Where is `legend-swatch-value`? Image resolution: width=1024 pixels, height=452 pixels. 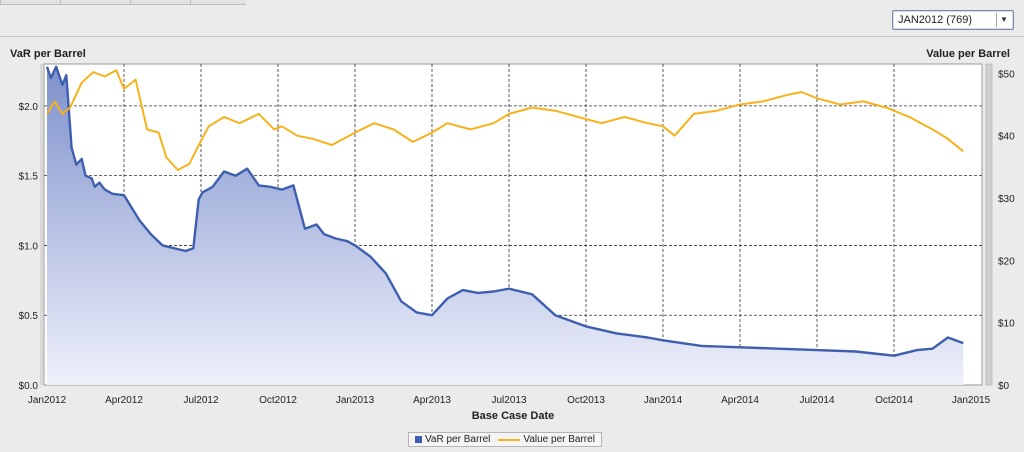 legend-swatch-value is located at coordinates (509, 439).